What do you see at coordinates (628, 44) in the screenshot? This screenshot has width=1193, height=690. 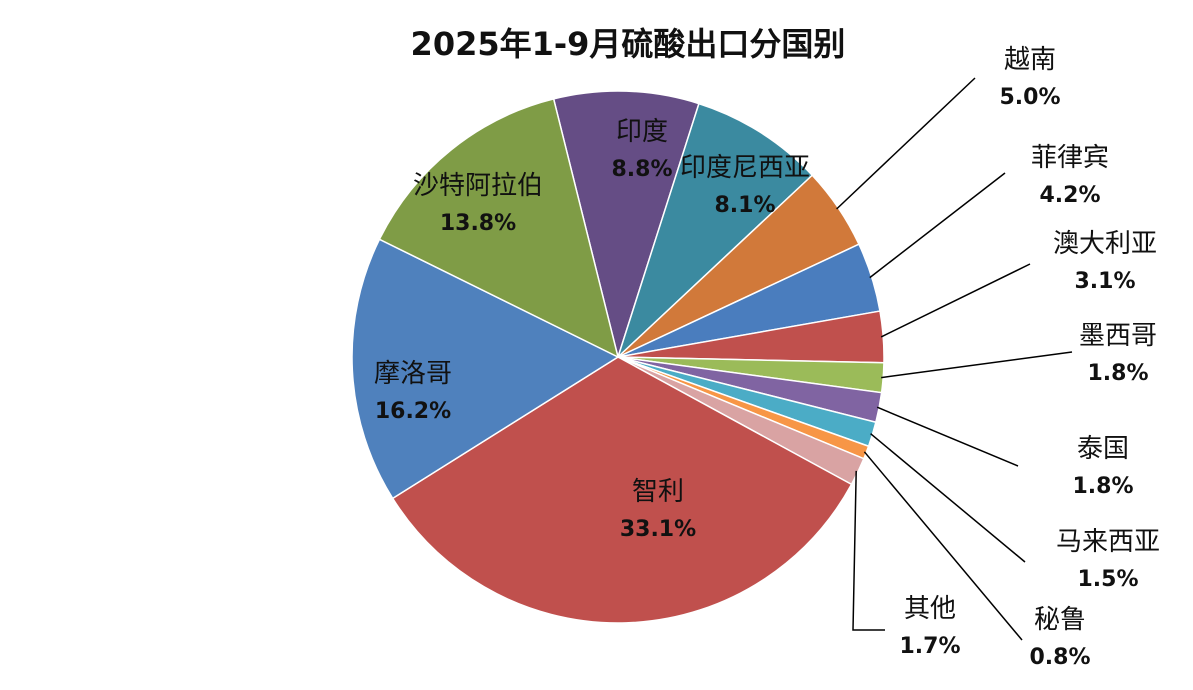 I see `chart-title: 2025年1-9月硫酸出口分国别` at bounding box center [628, 44].